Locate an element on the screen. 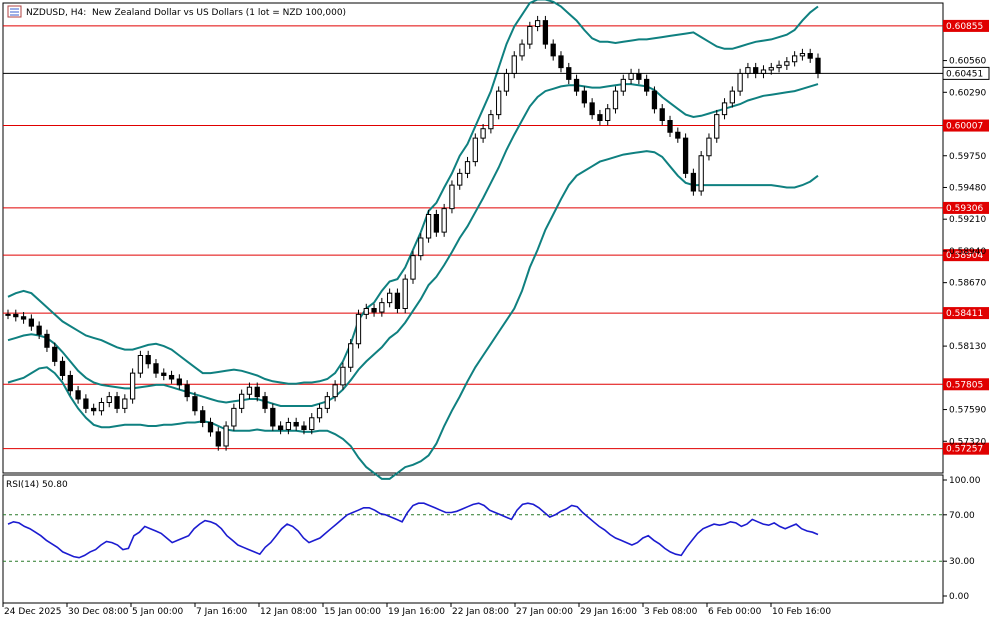 This screenshot has width=994, height=622. price-tick-label: 0.60560 is located at coordinates (967, 62).